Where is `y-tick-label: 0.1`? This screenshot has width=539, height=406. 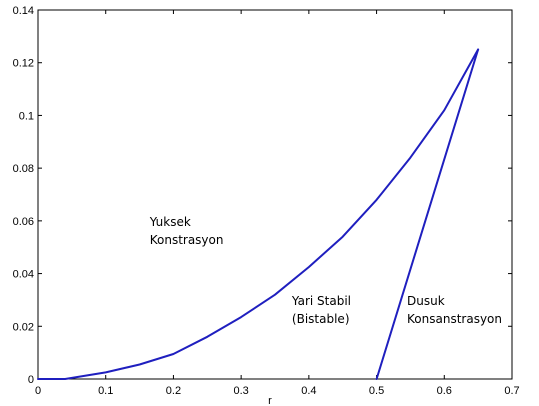 y-tick-label: 0.1 is located at coordinates (26, 116).